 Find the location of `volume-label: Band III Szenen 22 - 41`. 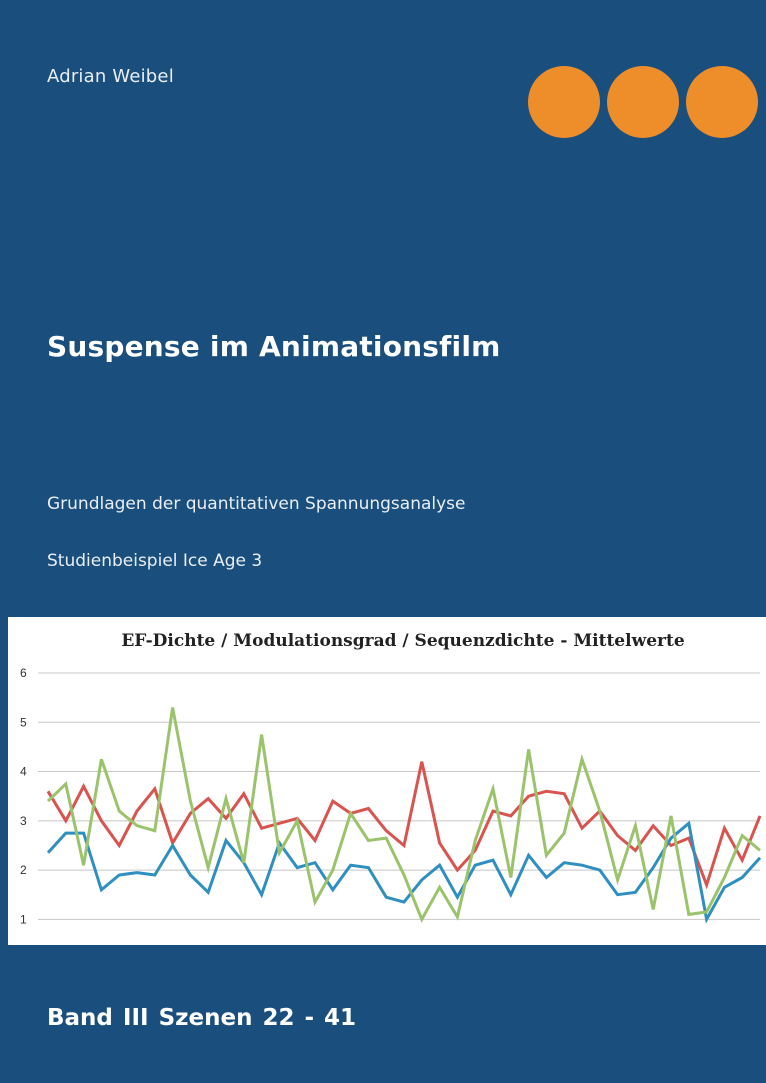

volume-label: Band III Szenen 22 - 41 is located at coordinates (202, 1018).